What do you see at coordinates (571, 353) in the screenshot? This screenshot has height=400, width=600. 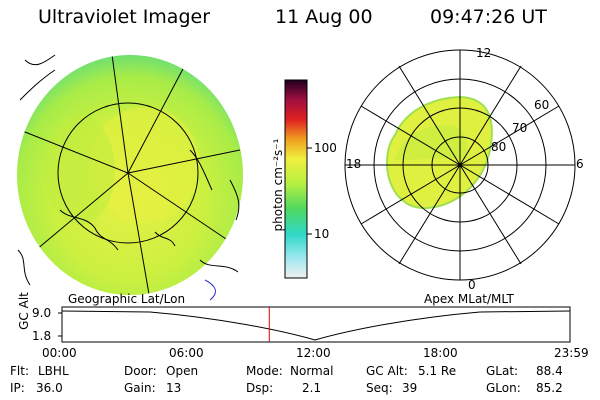 I see `x-tick-4: 23:59` at bounding box center [571, 353].